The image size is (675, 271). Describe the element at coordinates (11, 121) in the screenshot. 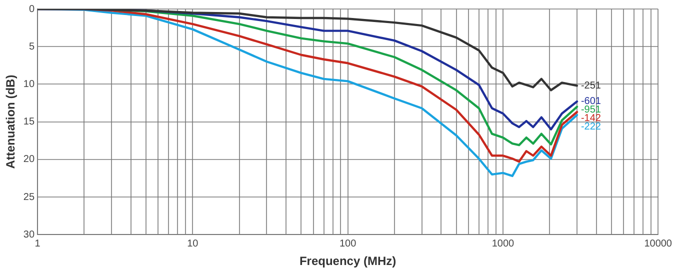

I see `y-axis-title: Attenuation (dB)` at that location.